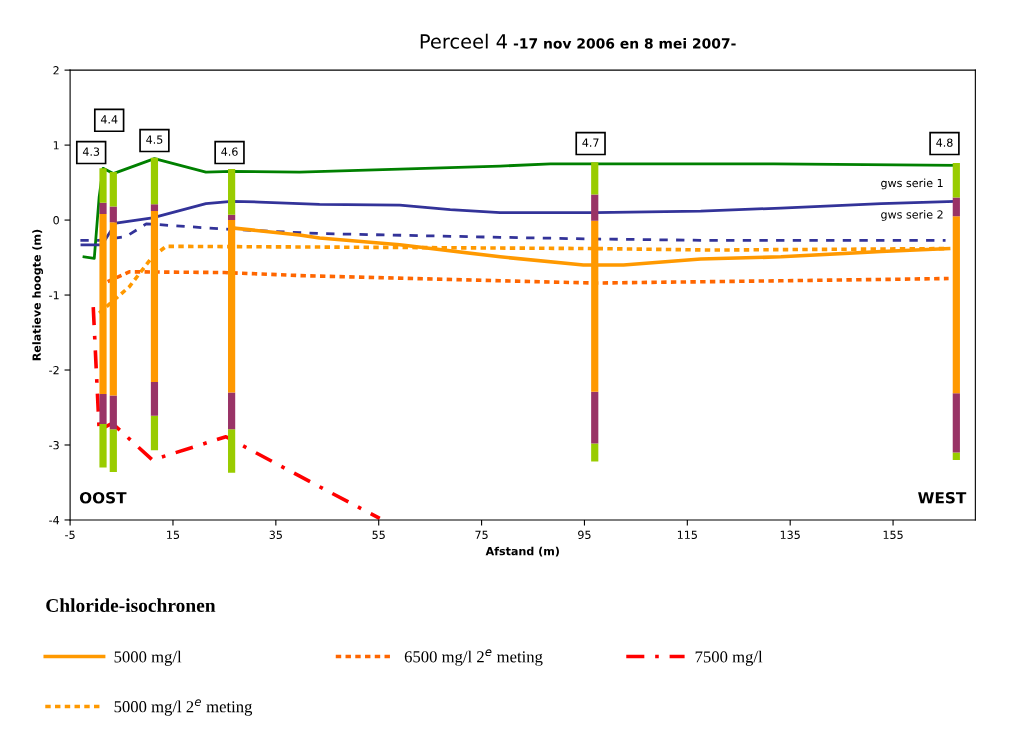  I want to click on annotation: WEST, so click(942, 497).